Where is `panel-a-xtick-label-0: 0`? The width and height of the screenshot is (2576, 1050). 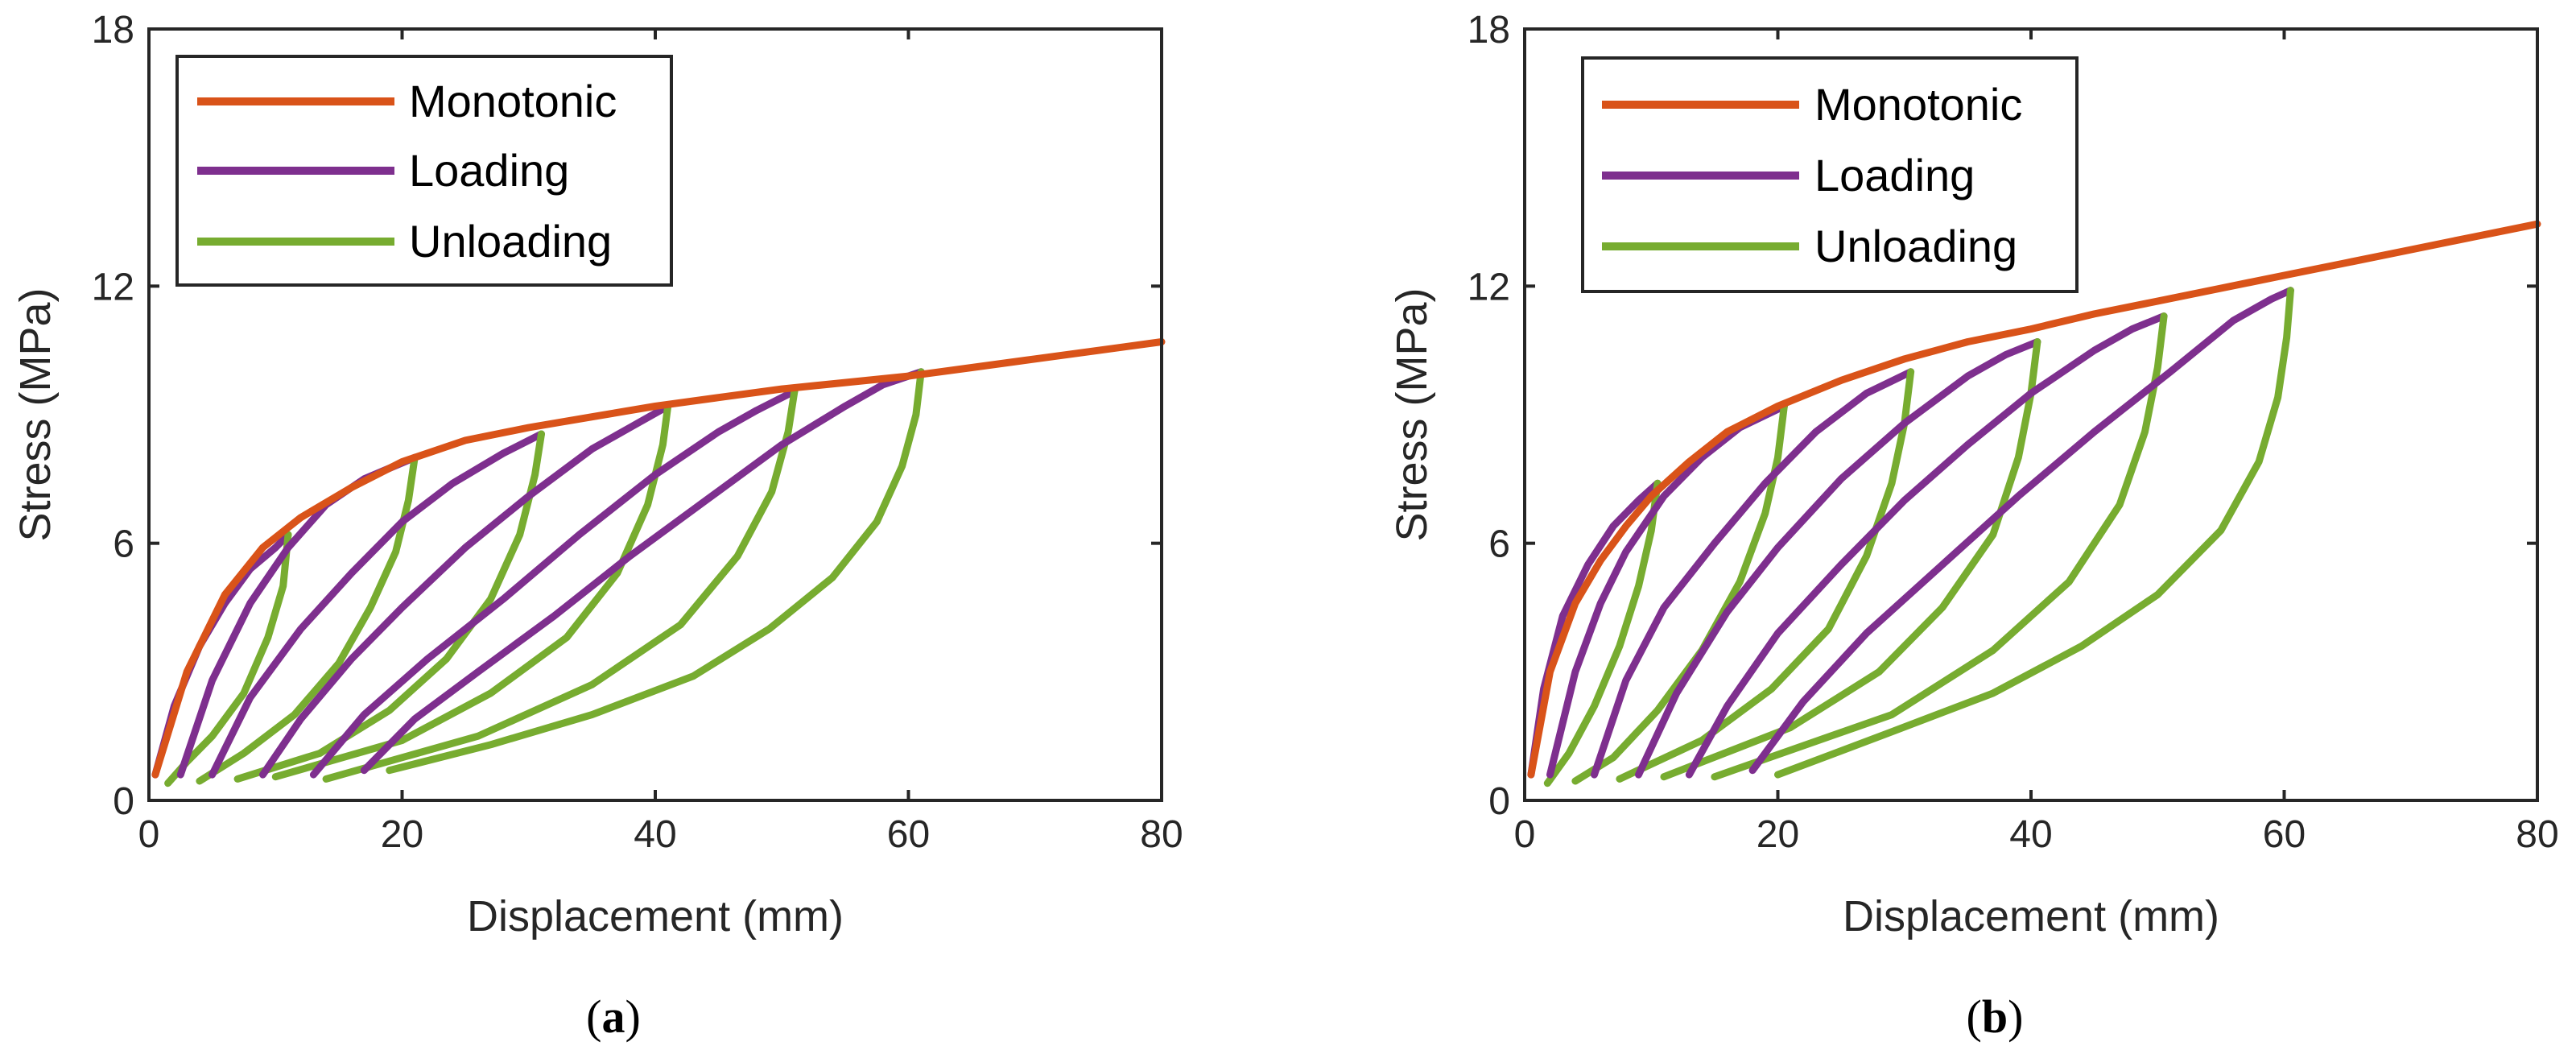 panel-a-xtick-label-0: 0 is located at coordinates (149, 834).